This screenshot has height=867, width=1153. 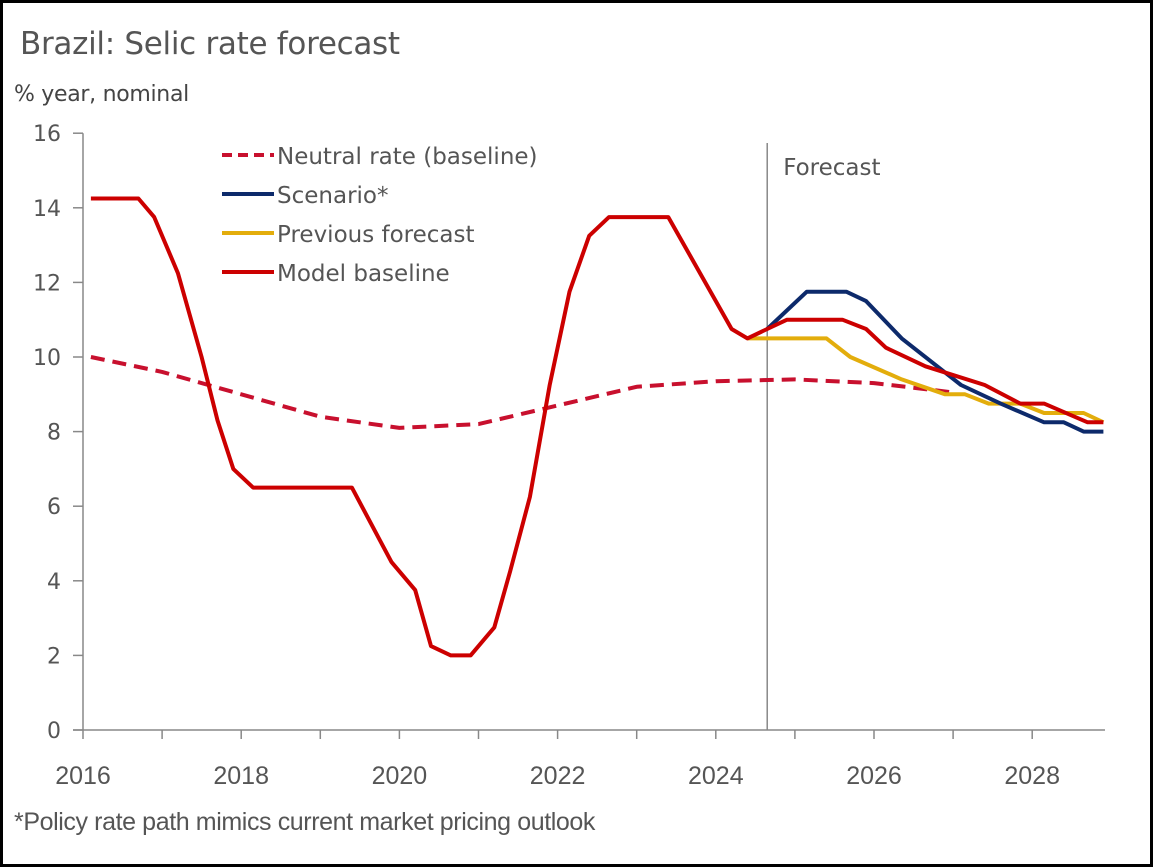 I want to click on x-tick-label: 2020, so click(x=400, y=776).